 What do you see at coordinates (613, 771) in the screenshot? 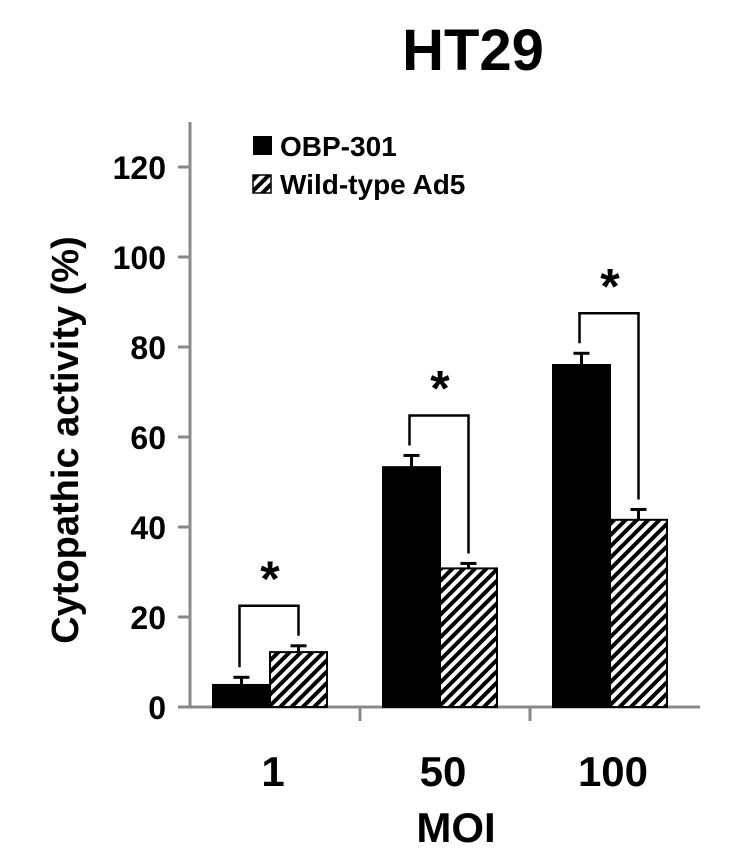
I see `x-tick-label: 100` at bounding box center [613, 771].